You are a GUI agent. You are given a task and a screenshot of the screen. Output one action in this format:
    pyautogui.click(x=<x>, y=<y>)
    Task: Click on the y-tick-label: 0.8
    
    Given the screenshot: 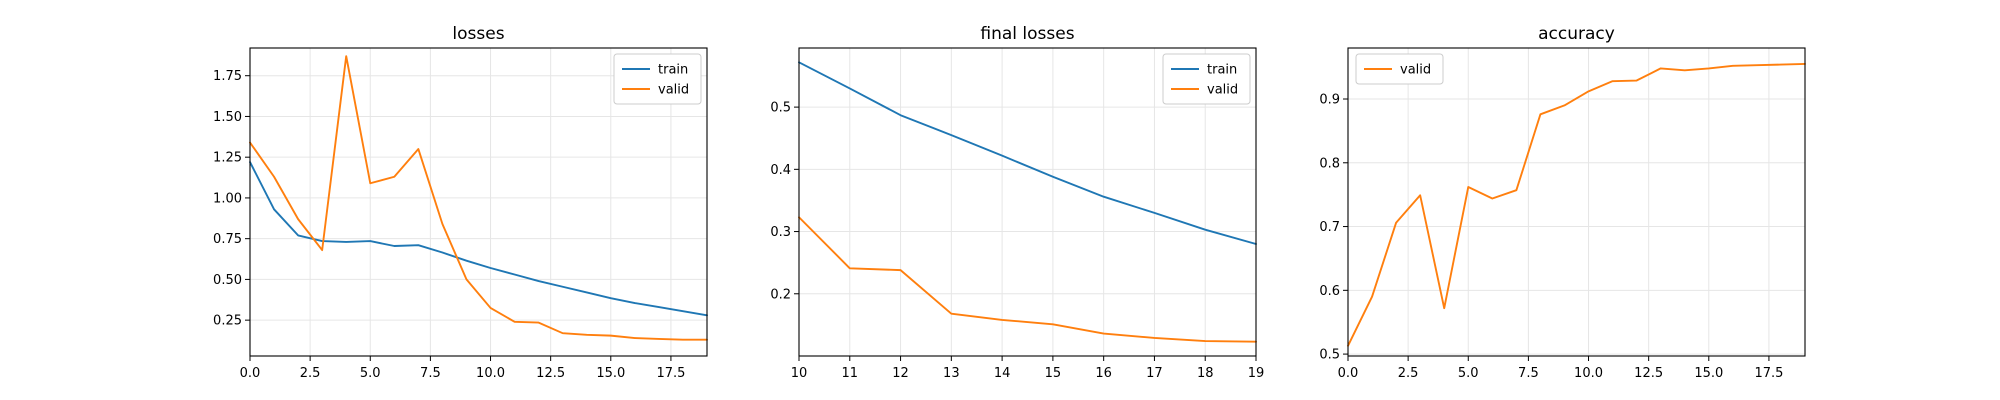 What is the action you would take?
    pyautogui.click(x=1329, y=163)
    